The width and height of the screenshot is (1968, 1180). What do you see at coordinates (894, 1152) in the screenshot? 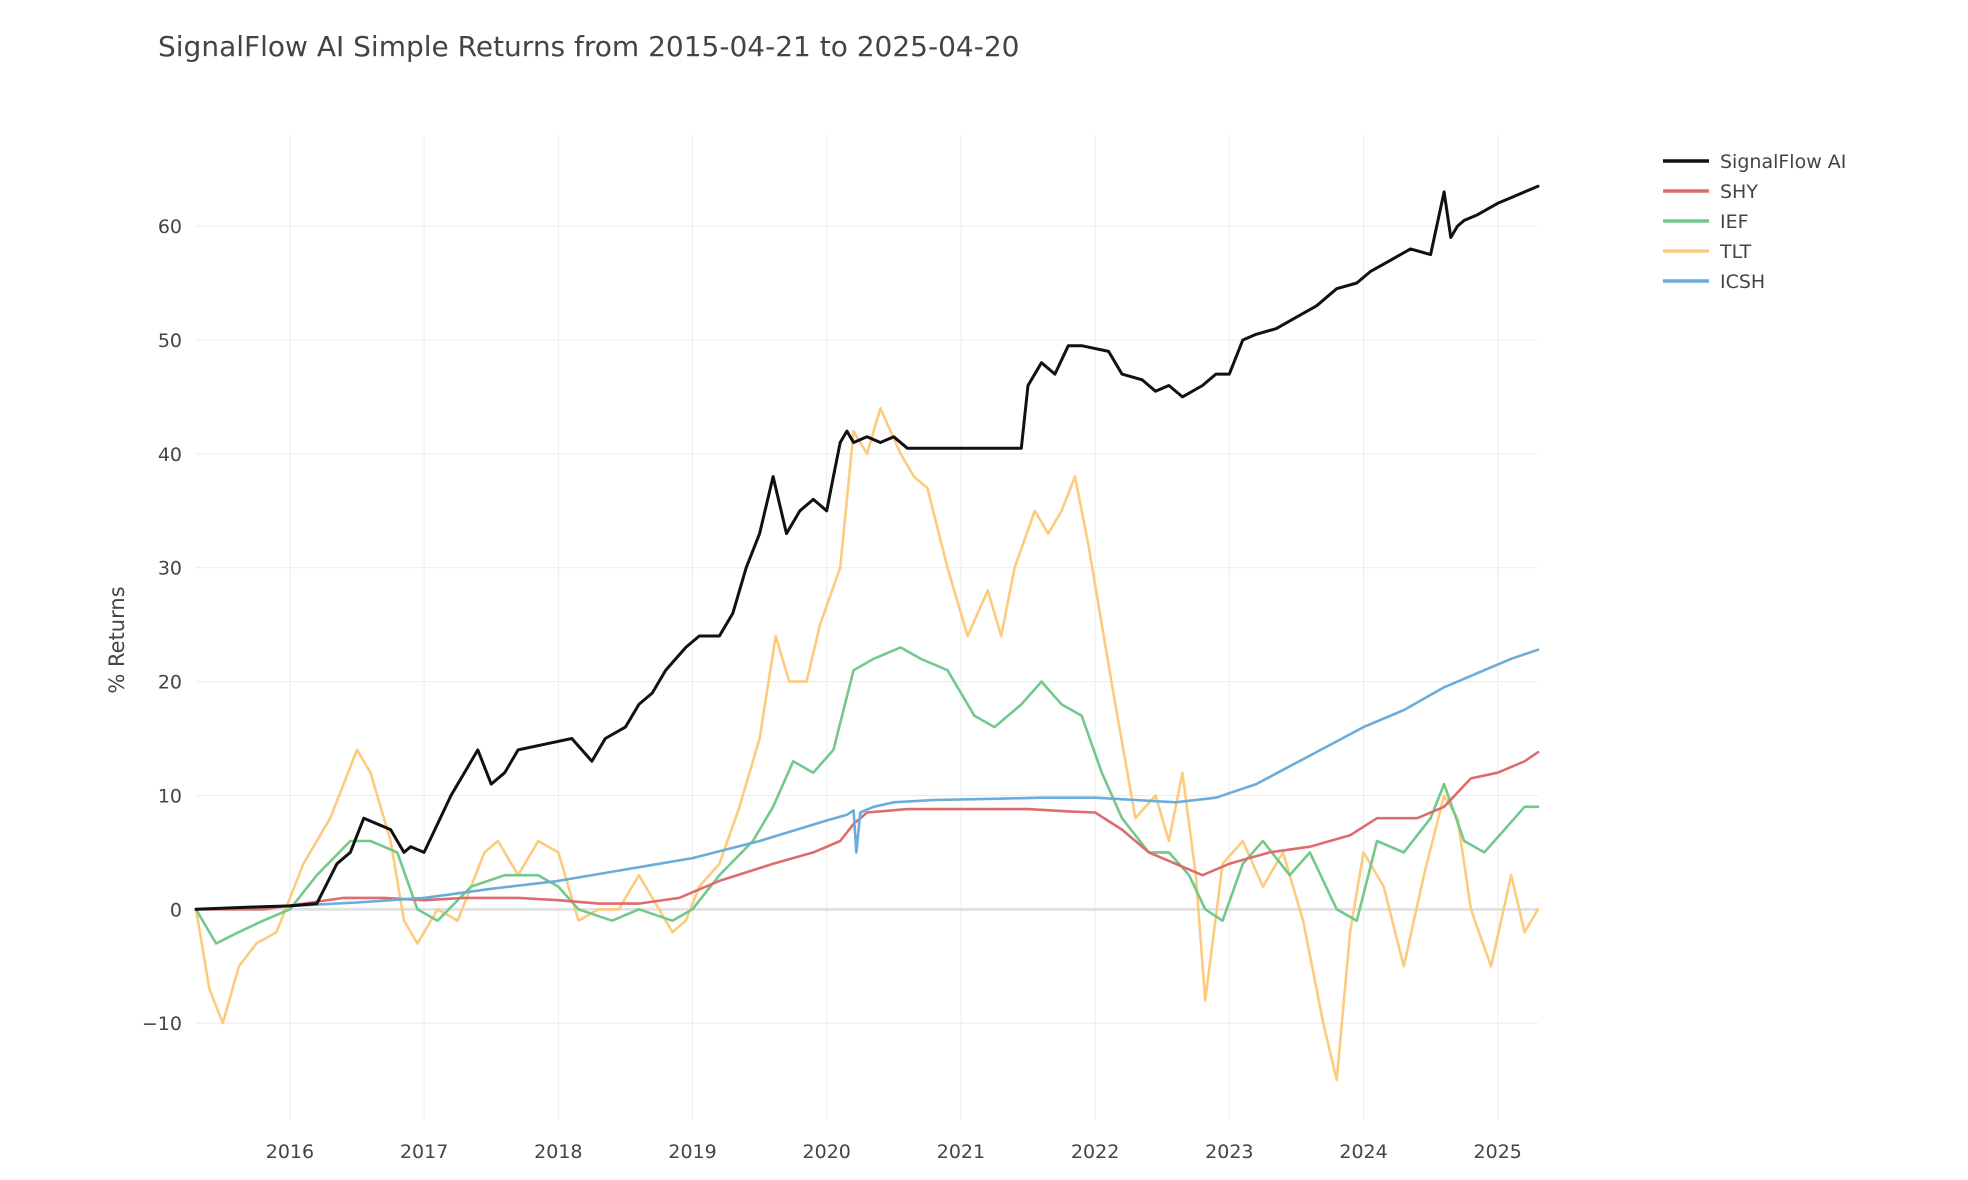
I see `x-axis: 2016 2017 2018 2019 2020 2021 2022 2023 2024 2025` at bounding box center [894, 1152].